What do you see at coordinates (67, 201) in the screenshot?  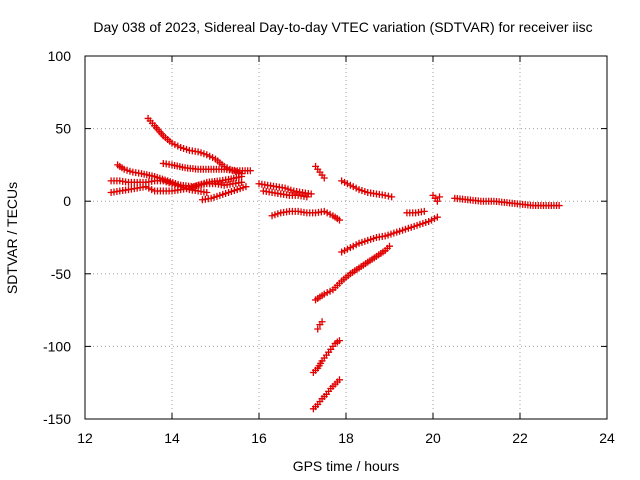 I see `y-tick-label: 0` at bounding box center [67, 201].